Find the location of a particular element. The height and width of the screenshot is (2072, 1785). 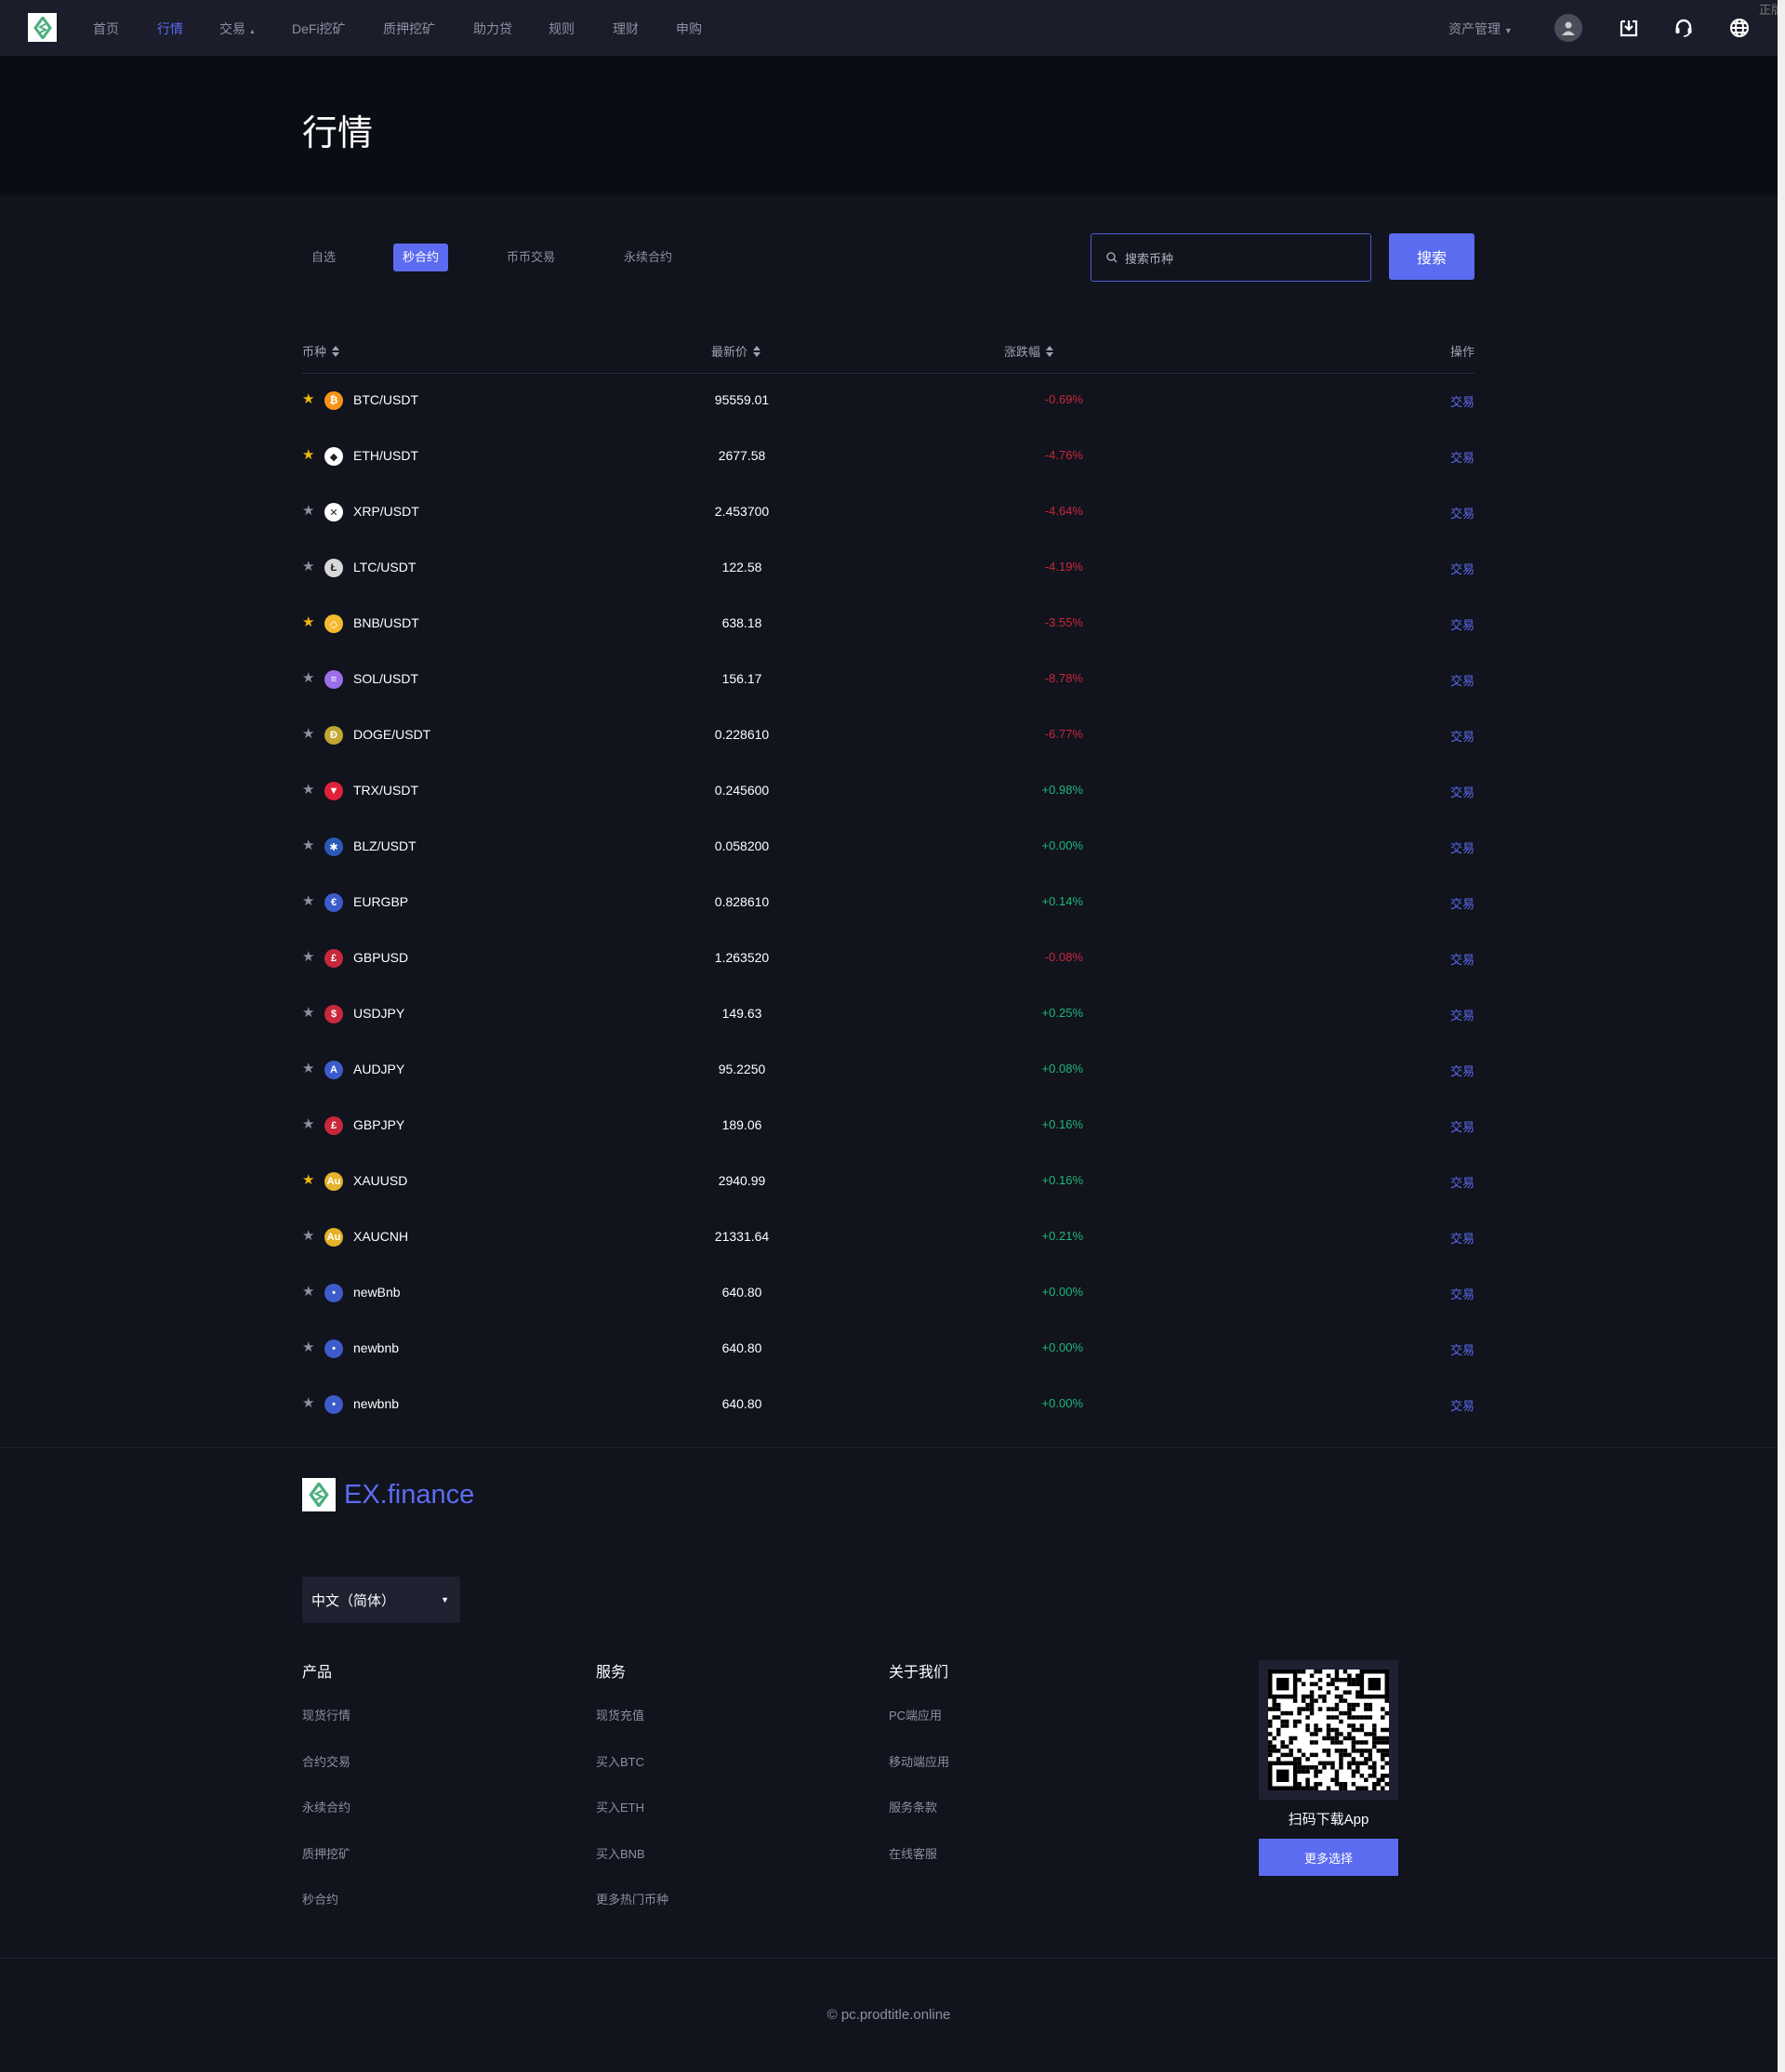

nav-item: 申购 is located at coordinates (689, 29).